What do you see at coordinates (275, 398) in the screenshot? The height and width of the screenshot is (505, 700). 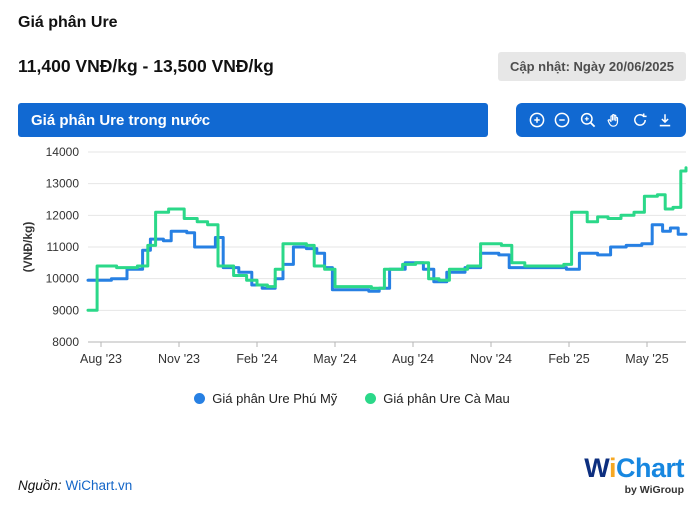 I see `legend-label-phu-my: Giá phân Ure Phú Mỹ` at bounding box center [275, 398].